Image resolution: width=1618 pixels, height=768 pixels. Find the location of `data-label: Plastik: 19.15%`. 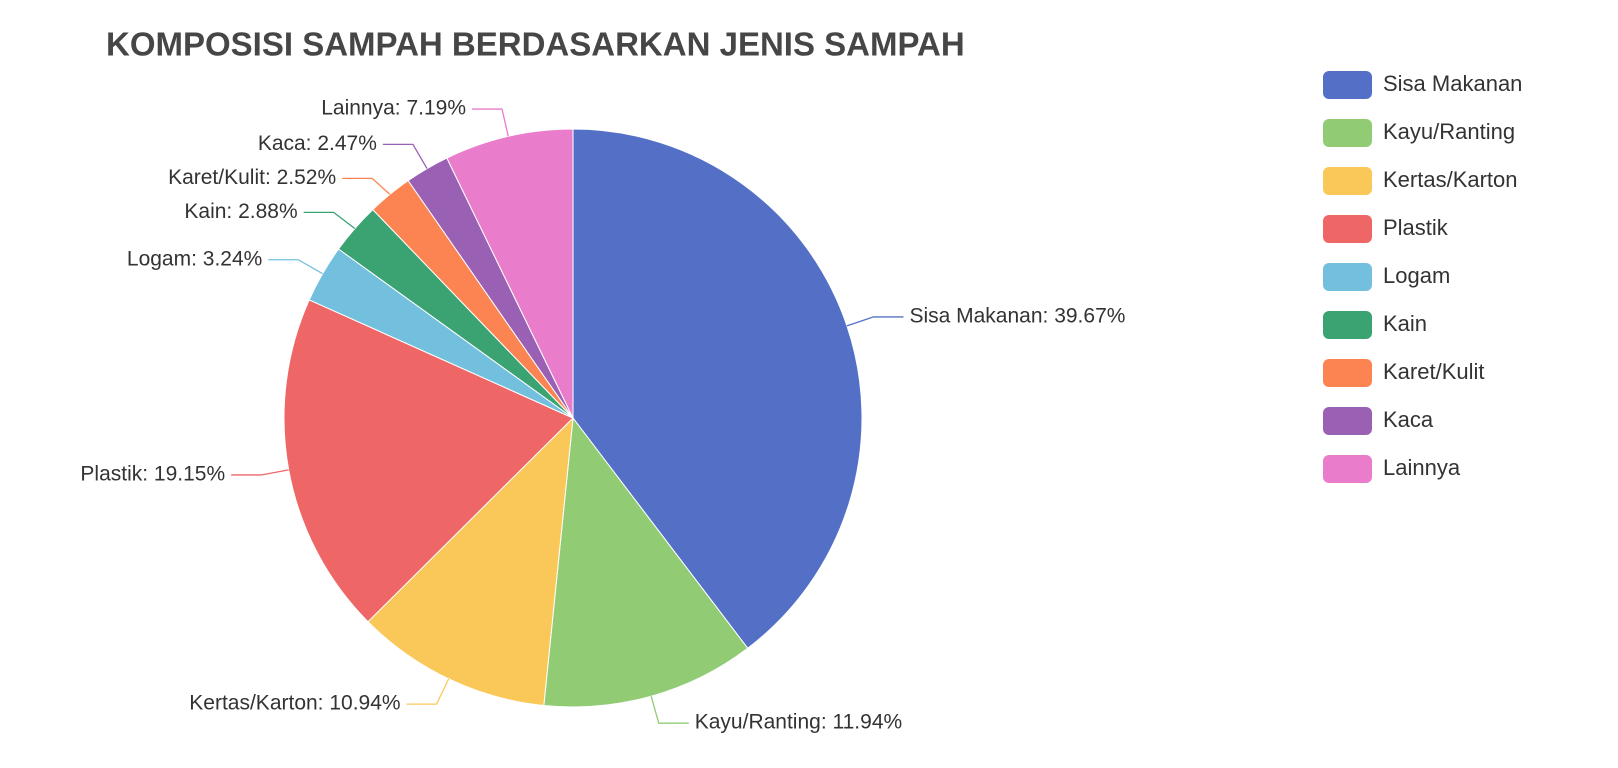

data-label: Plastik: 19.15% is located at coordinates (152, 473).